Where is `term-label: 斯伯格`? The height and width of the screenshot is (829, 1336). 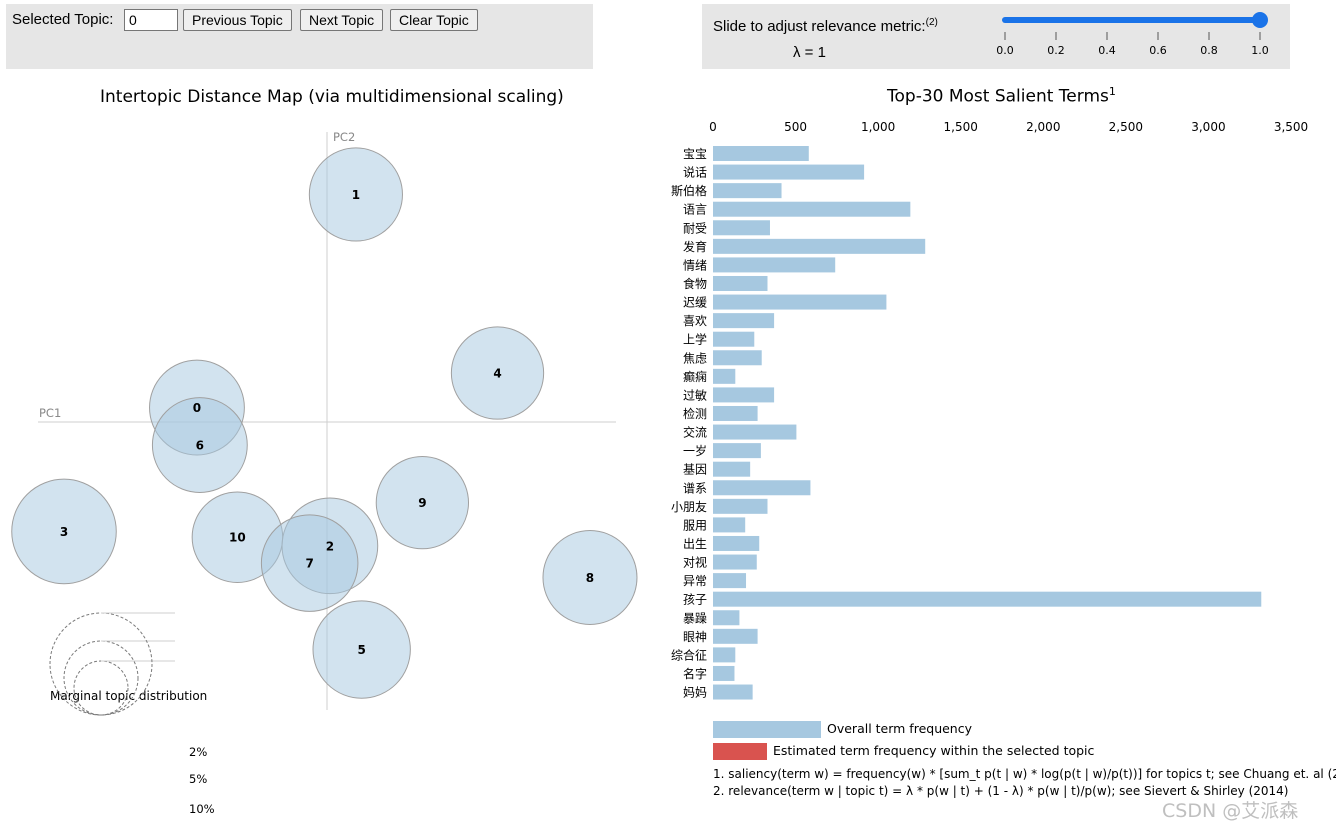 term-label: 斯伯格 is located at coordinates (689, 190).